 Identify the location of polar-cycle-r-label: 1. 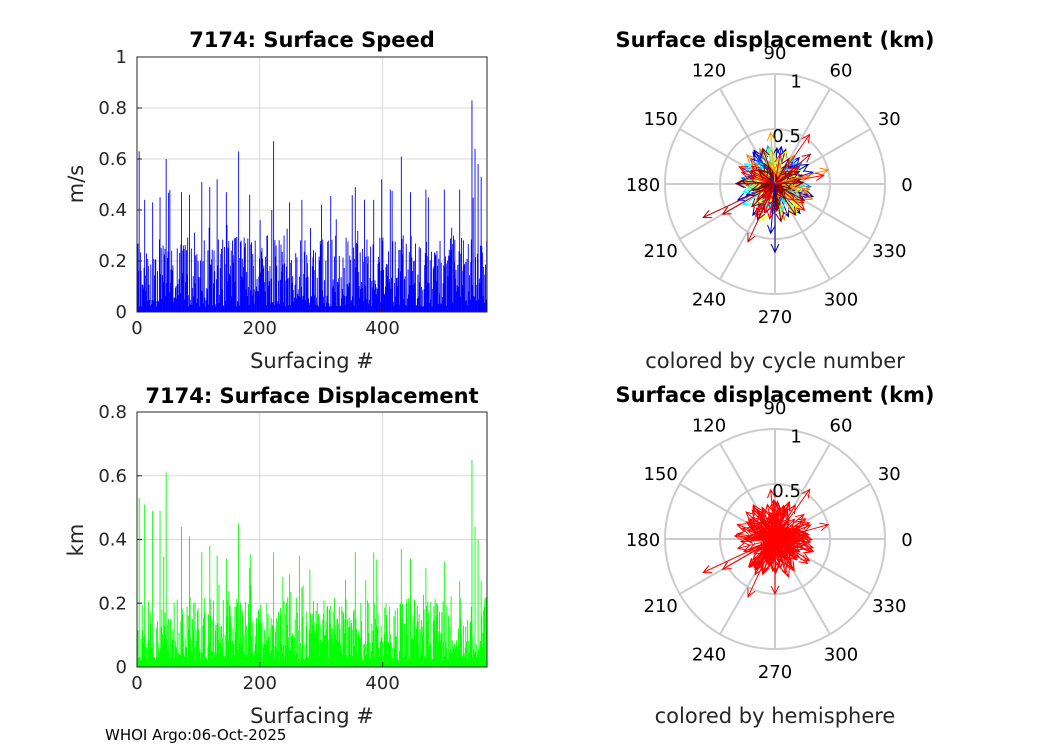
(795, 82).